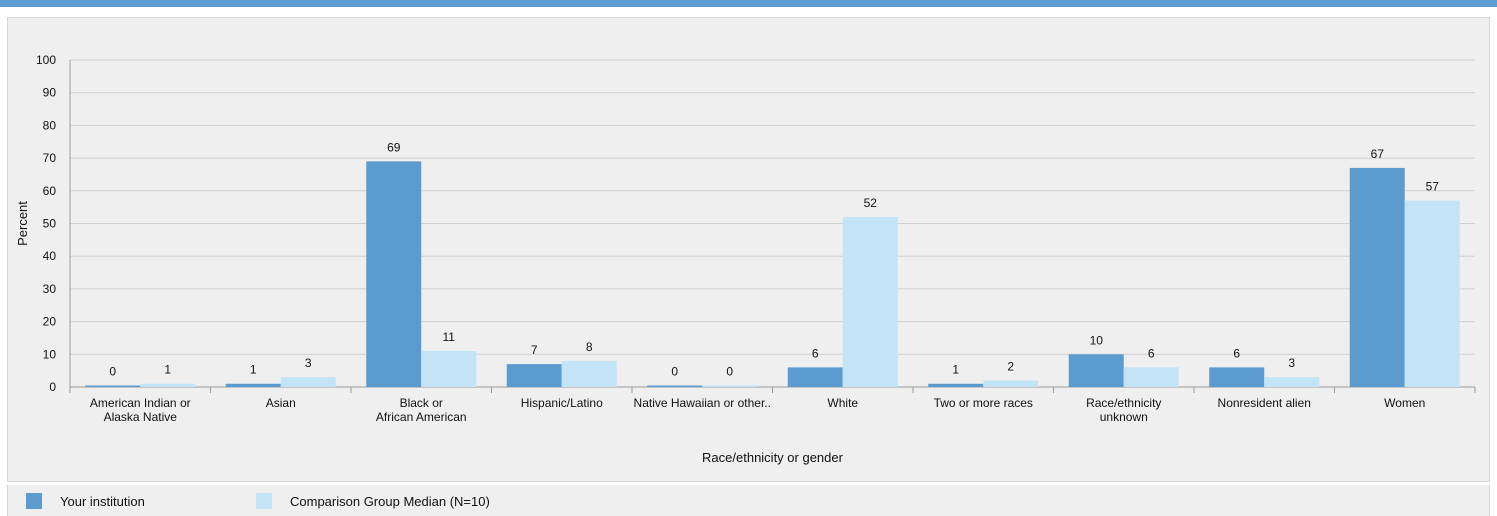 This screenshot has width=1497, height=516. What do you see at coordinates (50, 354) in the screenshot?
I see `y-tick-label-10: 10` at bounding box center [50, 354].